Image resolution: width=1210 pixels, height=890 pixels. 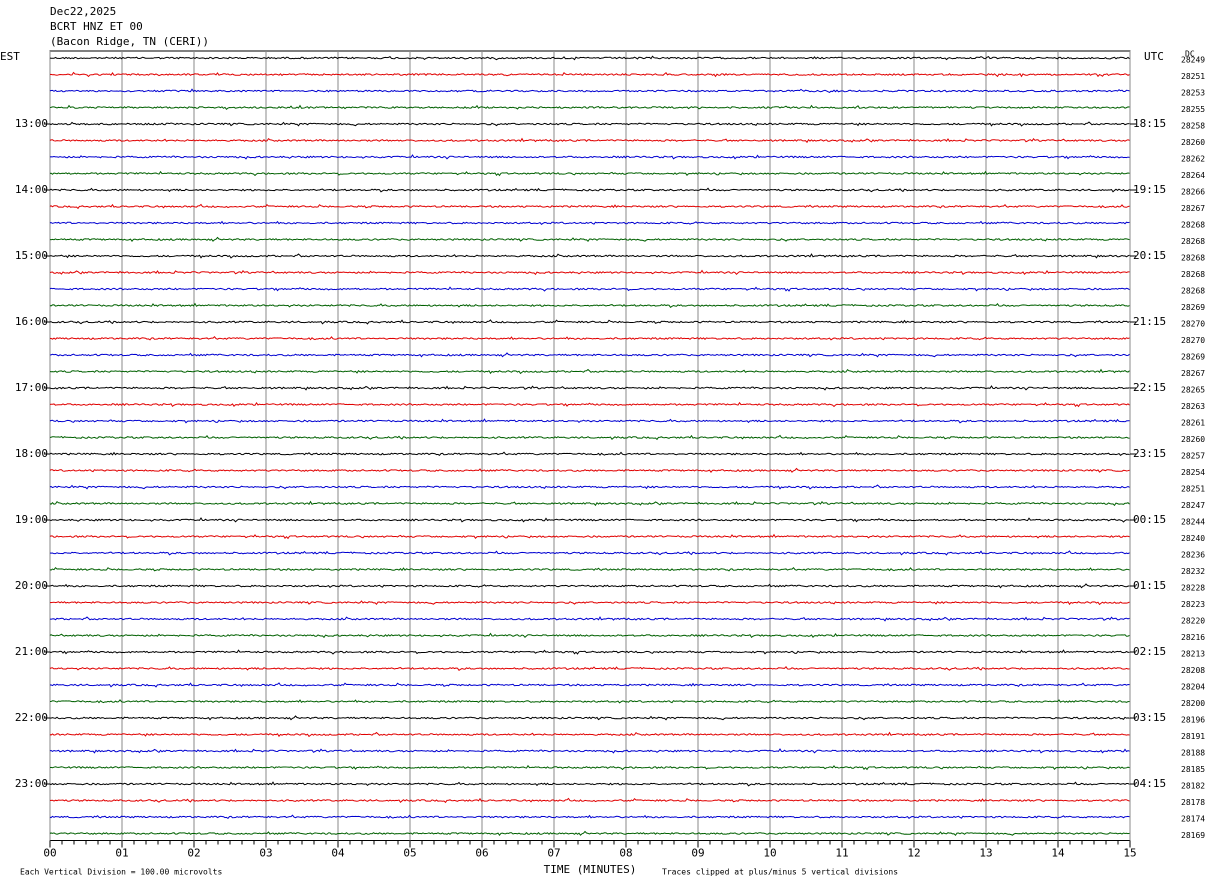 I want to click on x-axis-title: TIME (MINUTES), so click(x=590, y=869).